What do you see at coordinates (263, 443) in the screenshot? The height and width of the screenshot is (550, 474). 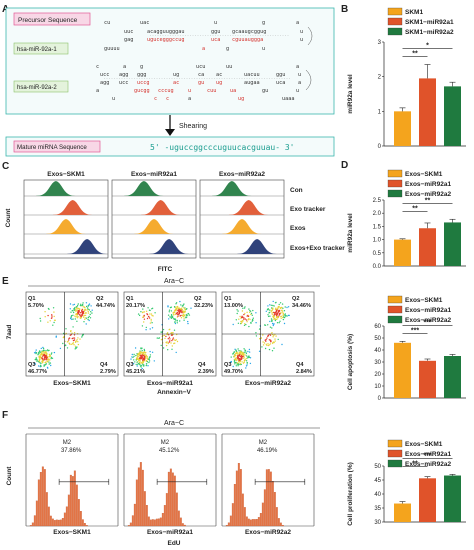 I see `f-gate-label: M2` at bounding box center [263, 443].